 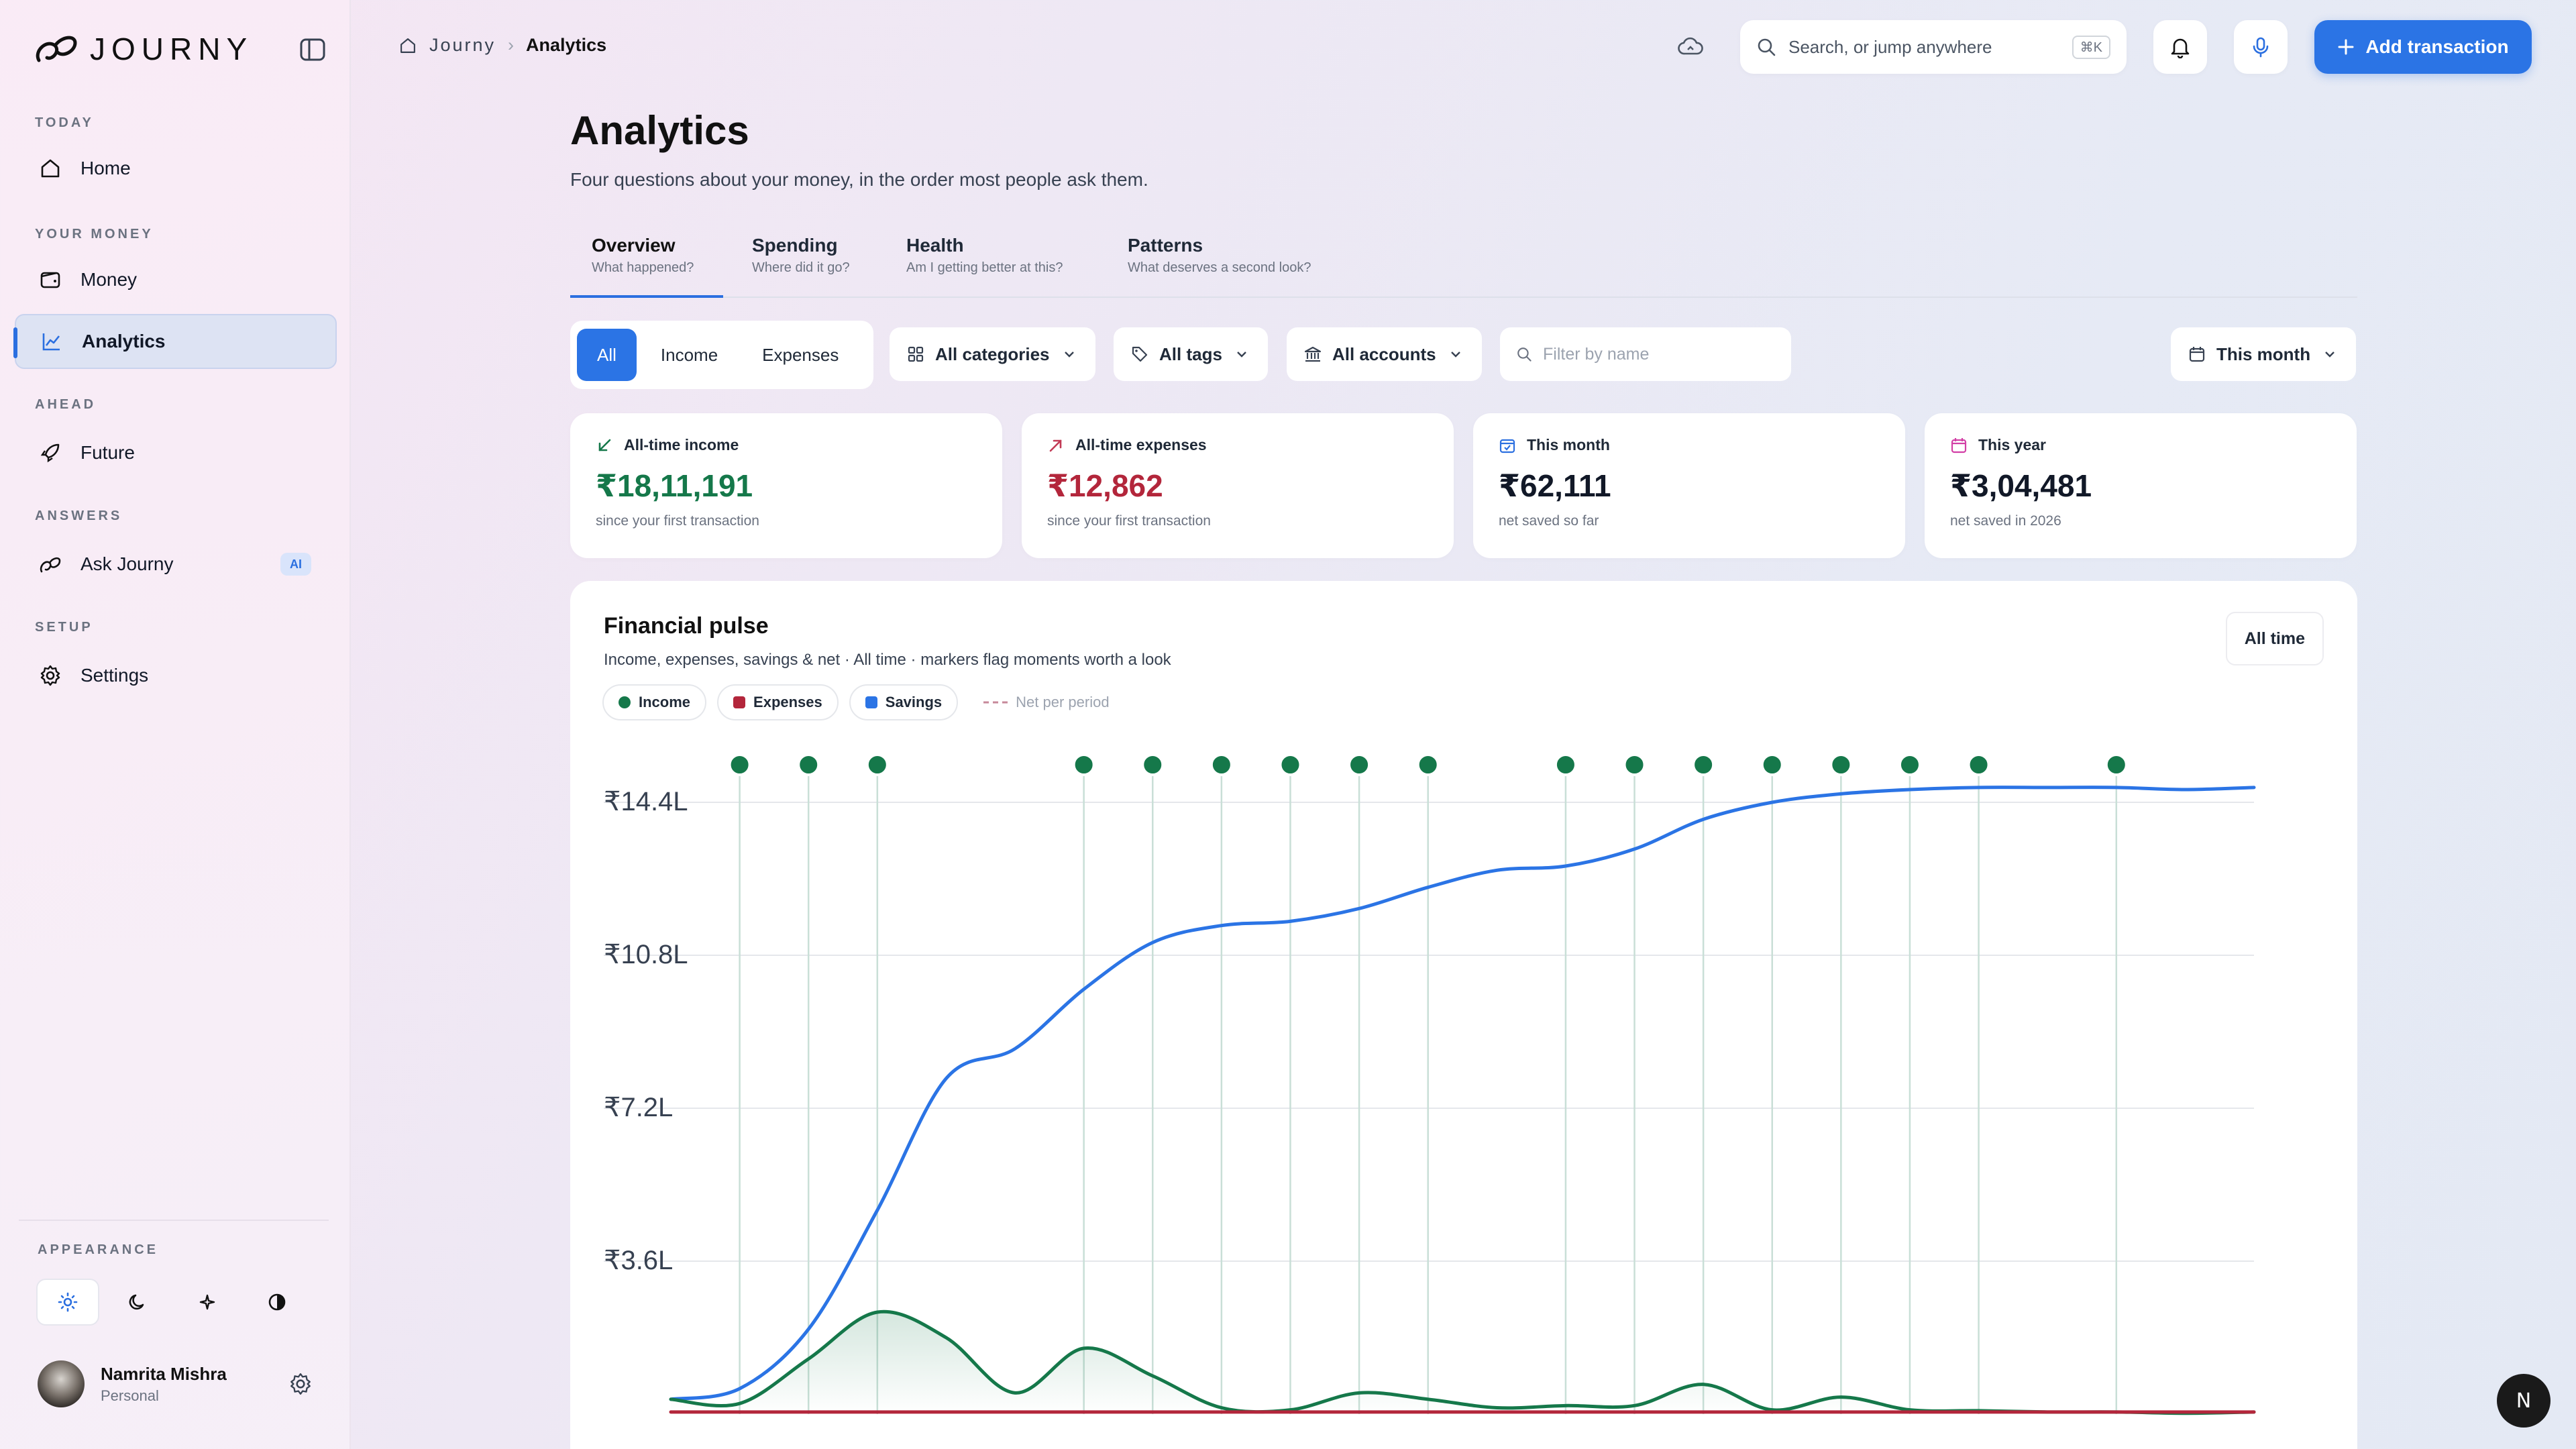 What do you see at coordinates (935, 245) in the screenshot?
I see `tab-title: Health` at bounding box center [935, 245].